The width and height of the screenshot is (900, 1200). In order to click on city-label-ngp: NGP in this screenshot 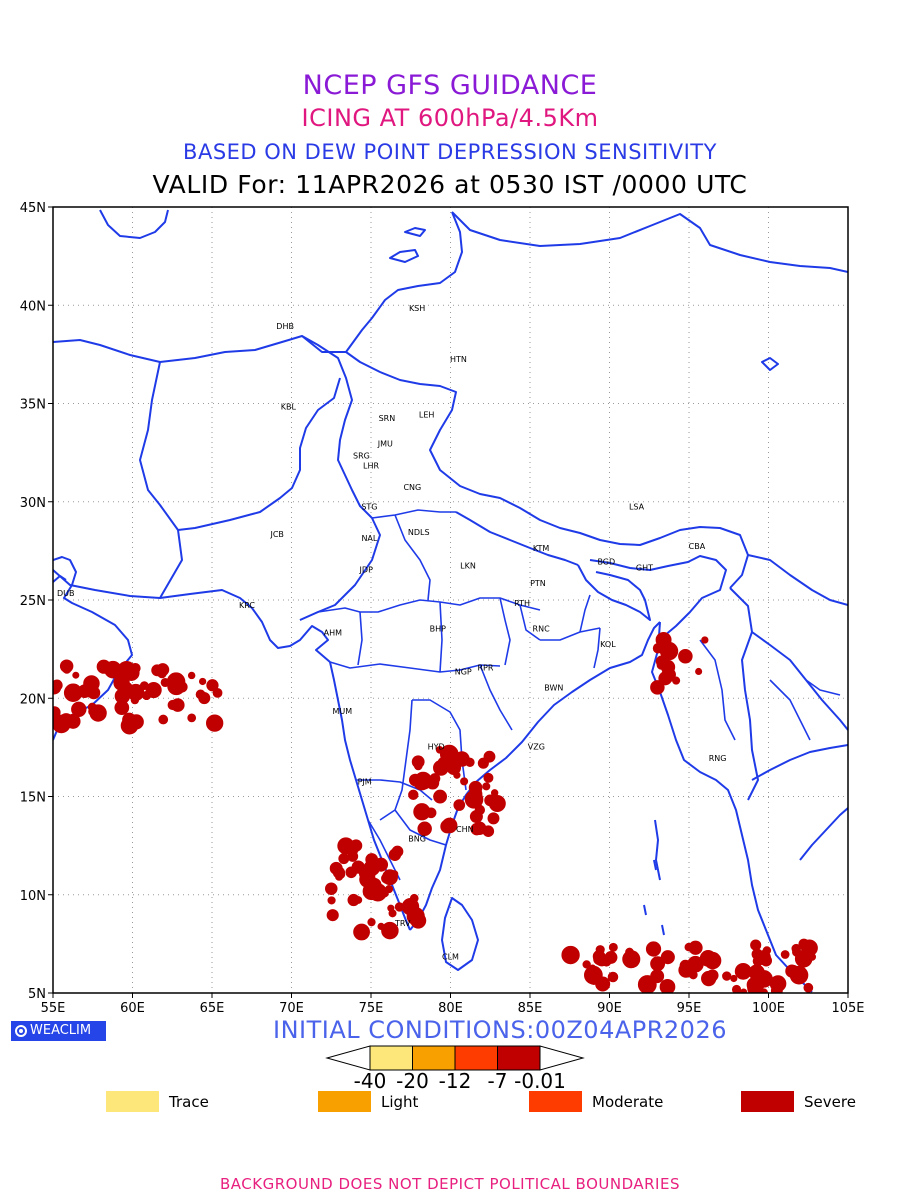, I will do `click(463, 672)`.